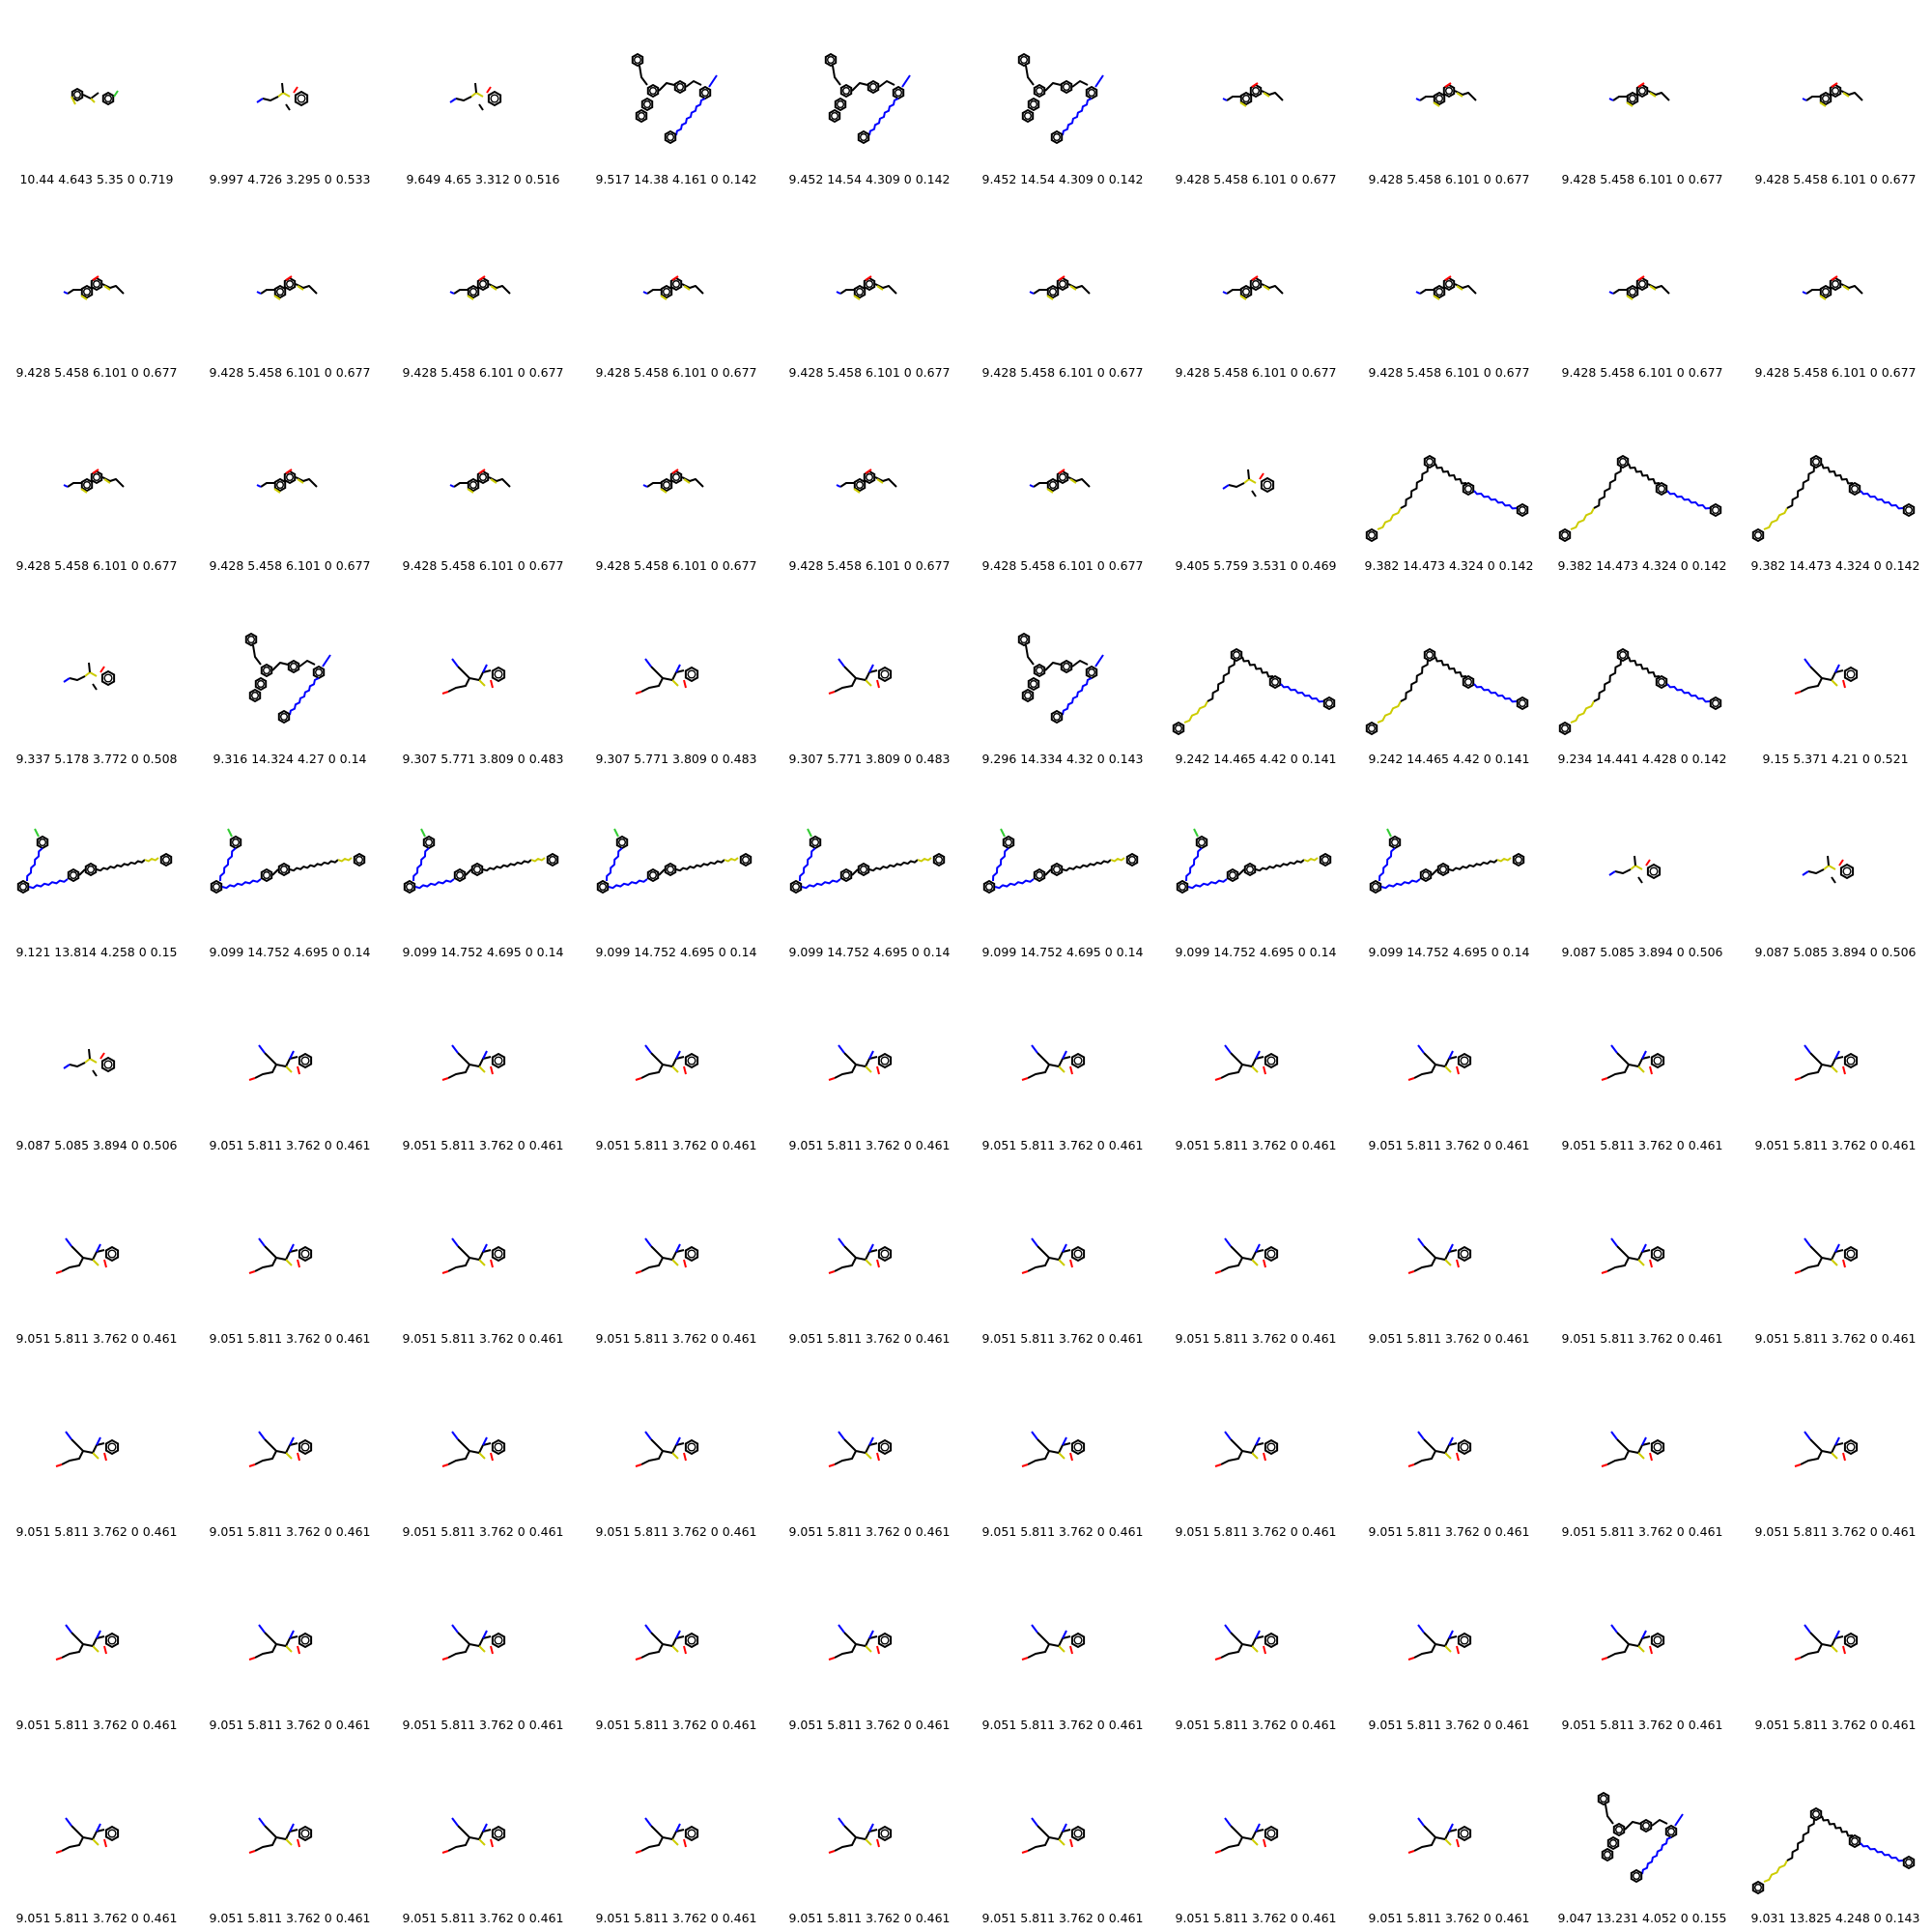  What do you see at coordinates (1642, 952) in the screenshot?
I see `molecule-caption: 9.087 5.085 3.894 0 0.506` at bounding box center [1642, 952].